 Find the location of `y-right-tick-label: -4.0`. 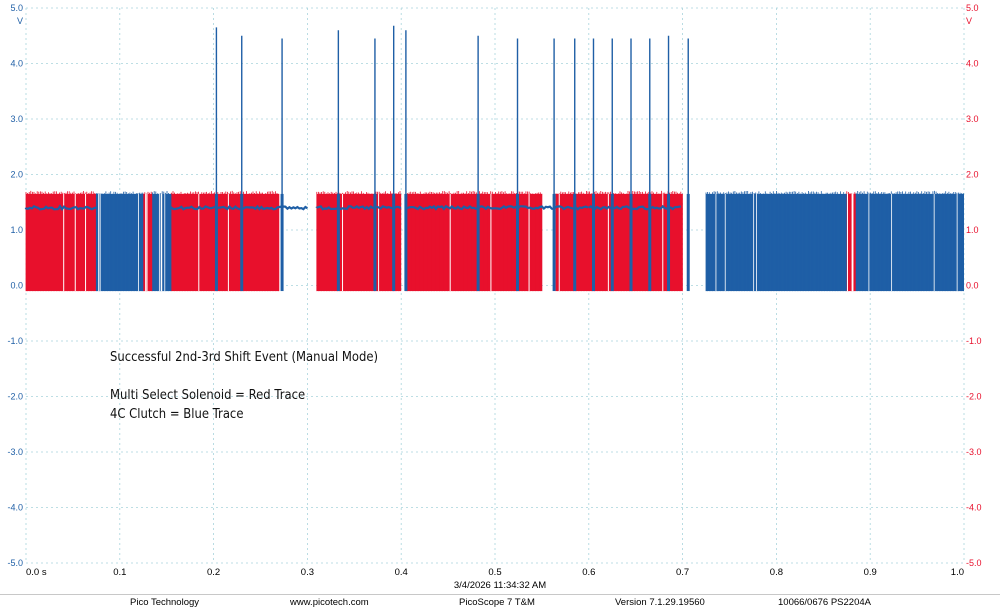

y-right-tick-label: -4.0 is located at coordinates (974, 508).